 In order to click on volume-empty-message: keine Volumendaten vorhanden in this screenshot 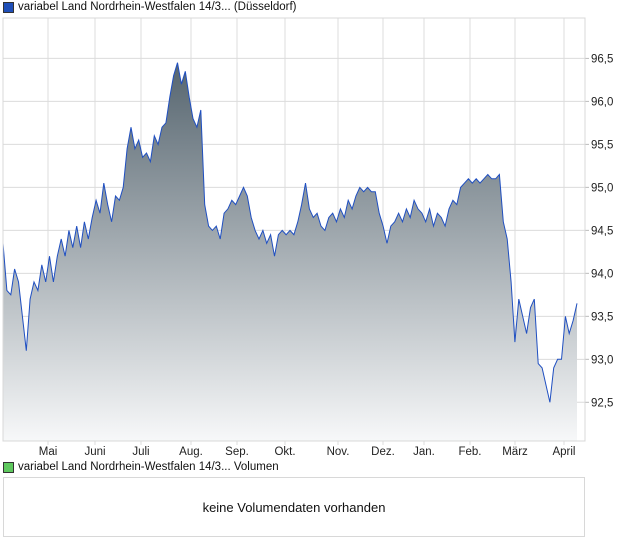, I will do `click(294, 507)`.